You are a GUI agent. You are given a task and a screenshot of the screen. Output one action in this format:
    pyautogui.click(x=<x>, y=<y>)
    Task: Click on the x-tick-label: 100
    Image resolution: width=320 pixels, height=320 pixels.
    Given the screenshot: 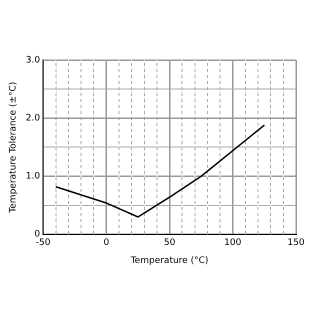 What is the action you would take?
    pyautogui.click(x=233, y=243)
    